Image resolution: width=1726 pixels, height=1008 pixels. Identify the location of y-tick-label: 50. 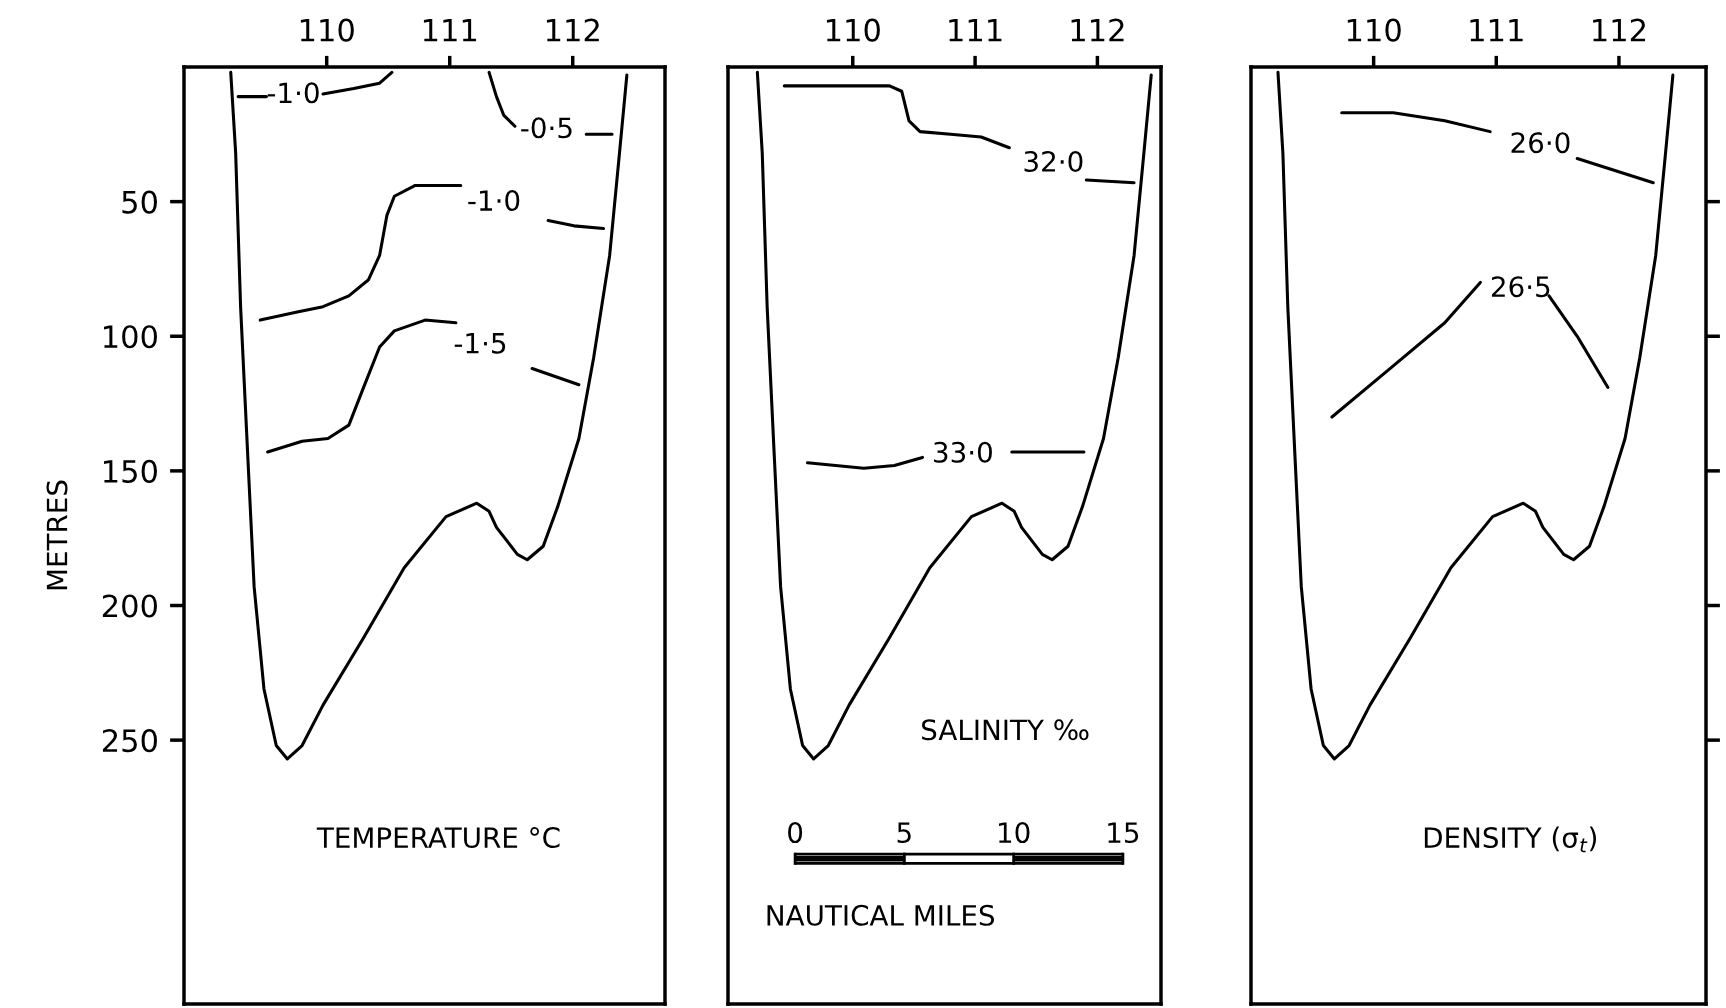
(139, 202).